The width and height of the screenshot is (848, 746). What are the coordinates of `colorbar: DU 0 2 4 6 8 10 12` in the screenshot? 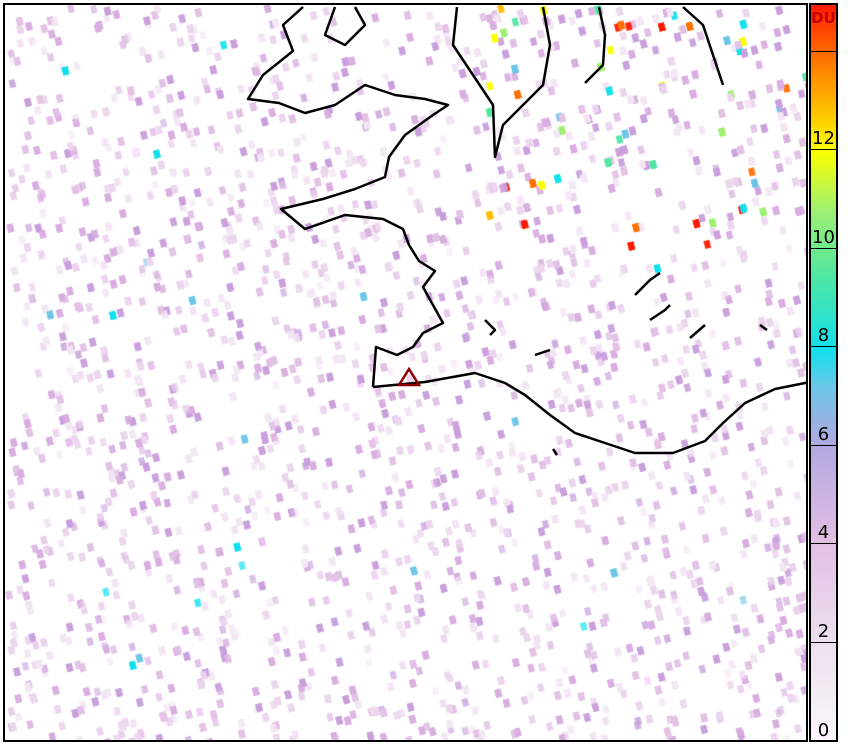 It's located at (823, 372).